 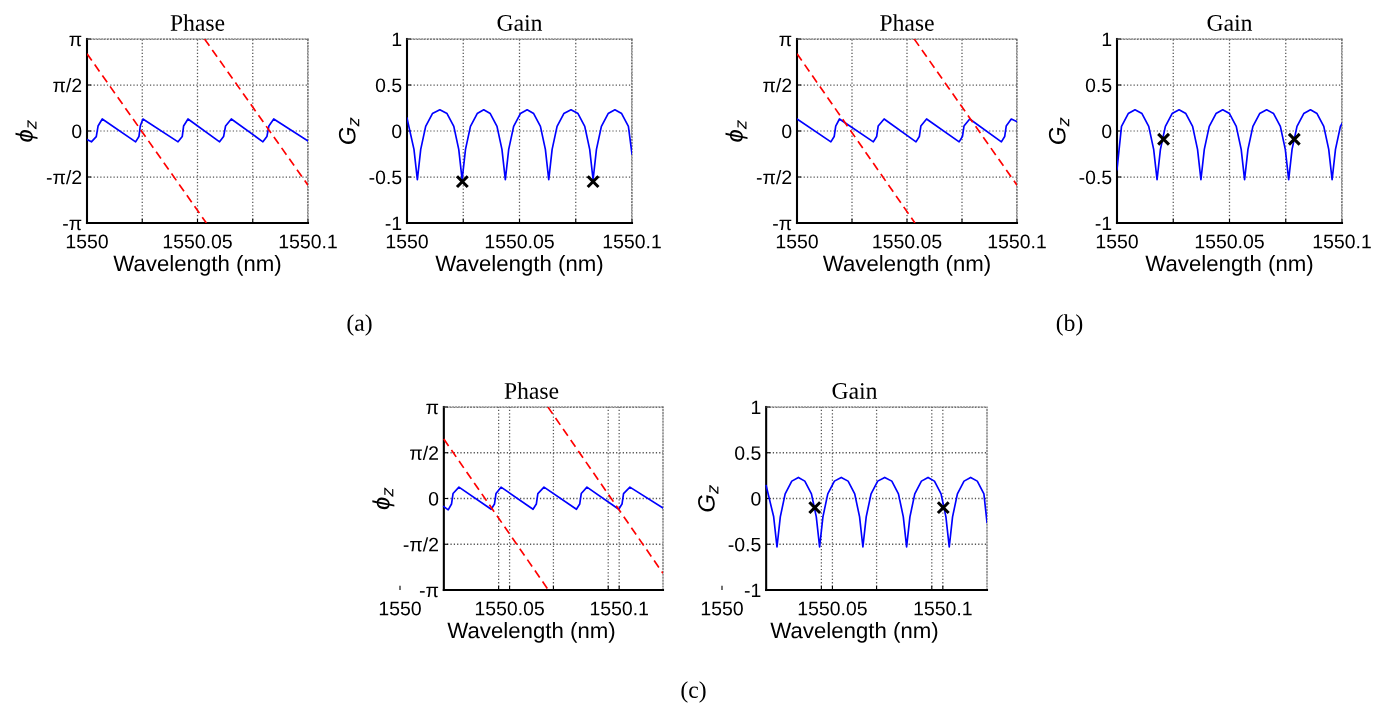 I want to click on text: (a), so click(x=359, y=325).